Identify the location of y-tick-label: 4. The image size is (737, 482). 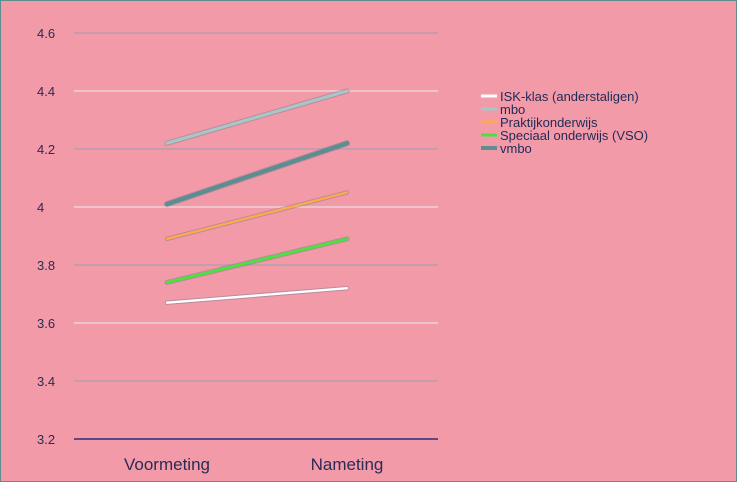
(40, 207).